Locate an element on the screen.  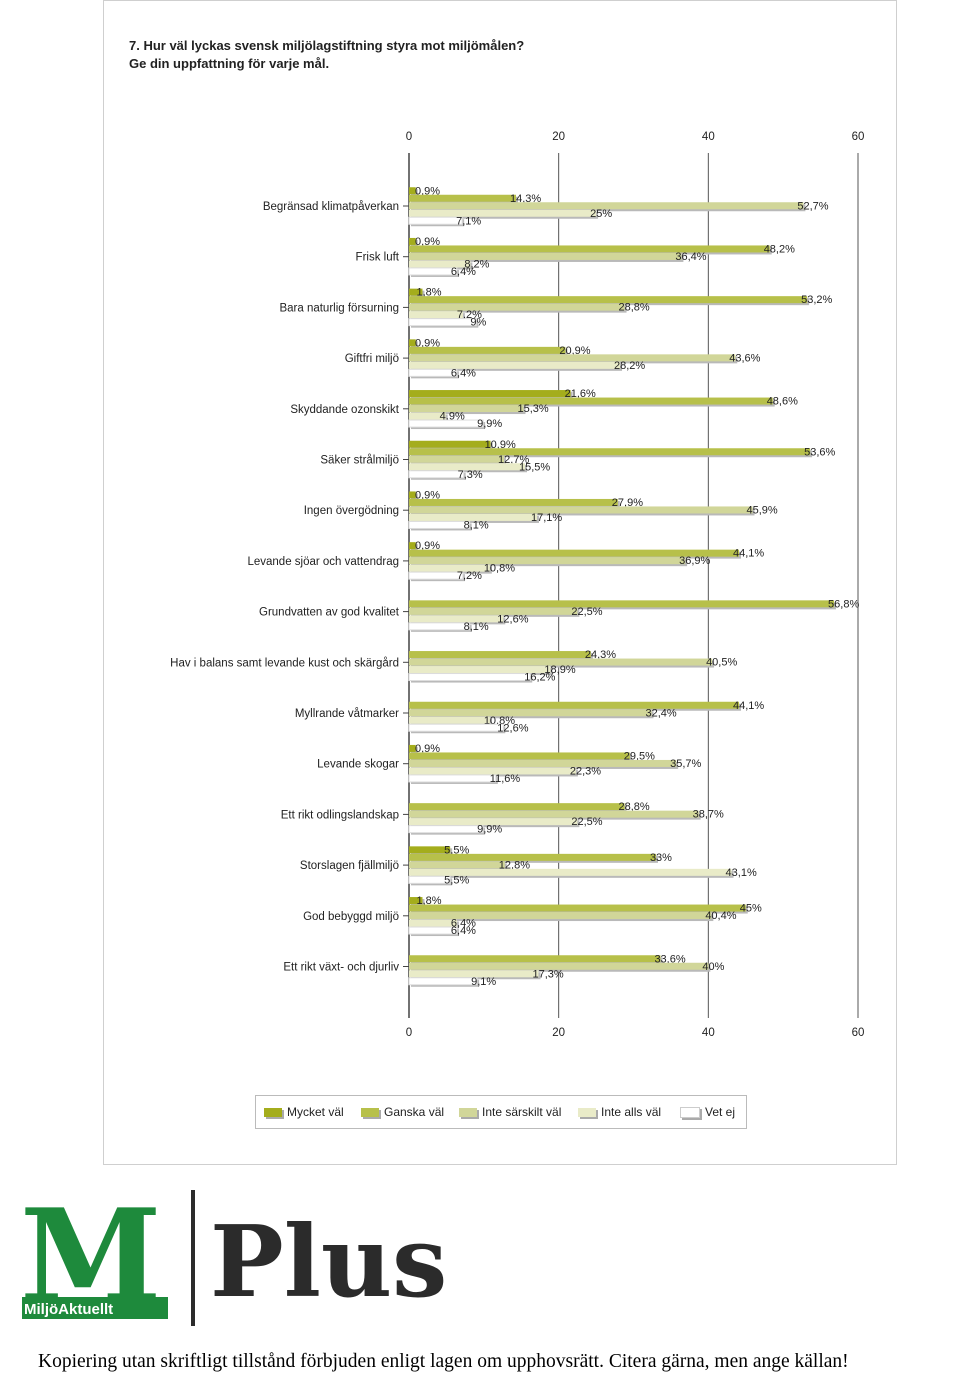
bar-inte-särskilt-väl-6 is located at coordinates (581, 510).